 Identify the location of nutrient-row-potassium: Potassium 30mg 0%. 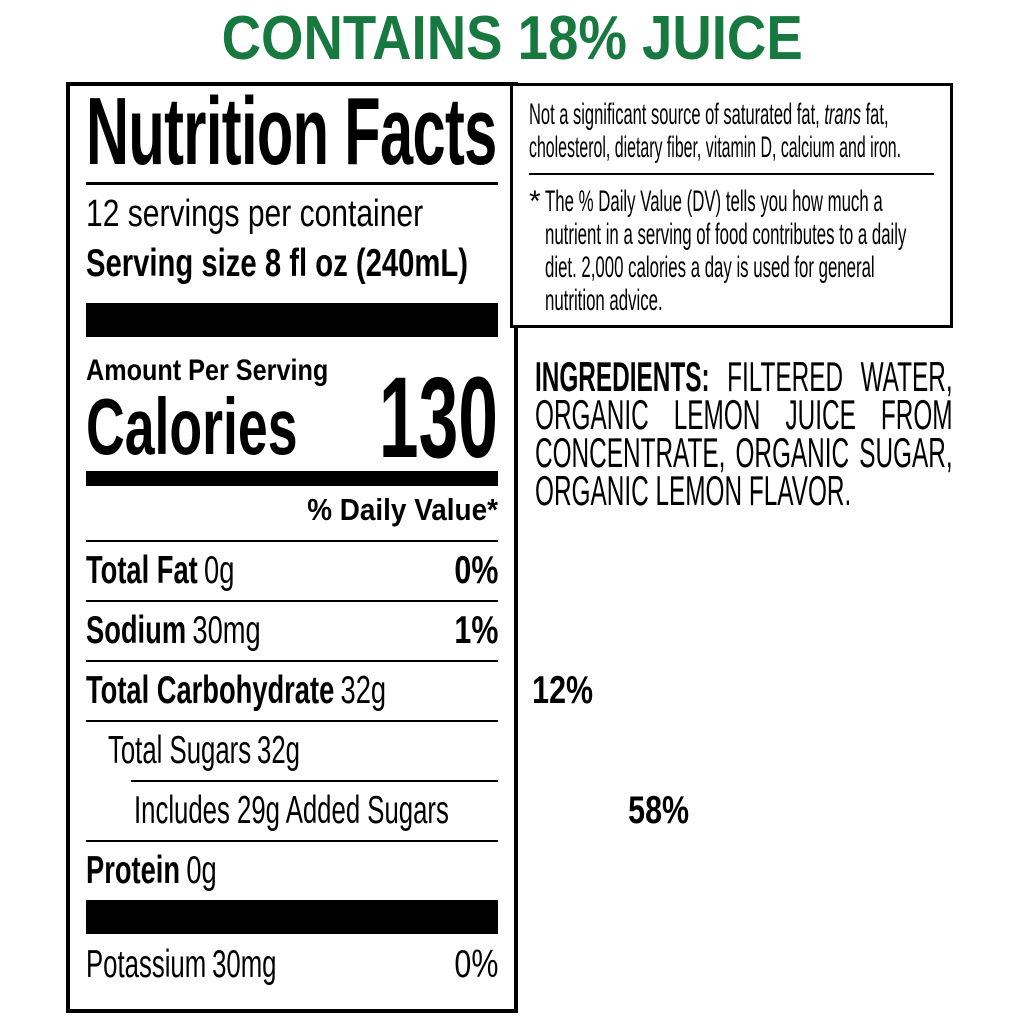
(292, 964).